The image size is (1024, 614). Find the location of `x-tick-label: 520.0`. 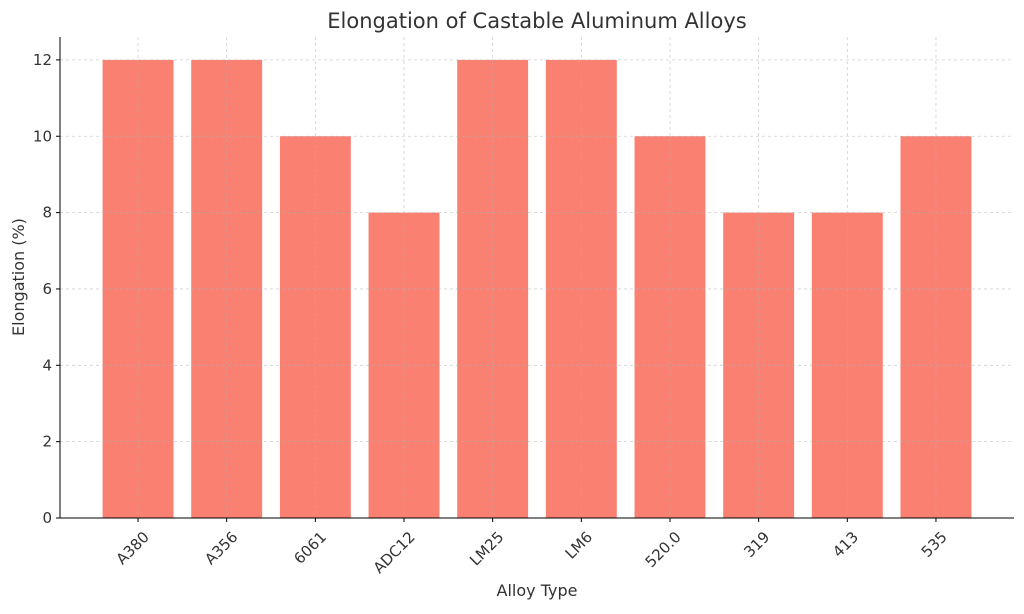

x-tick-label: 520.0 is located at coordinates (663, 549).